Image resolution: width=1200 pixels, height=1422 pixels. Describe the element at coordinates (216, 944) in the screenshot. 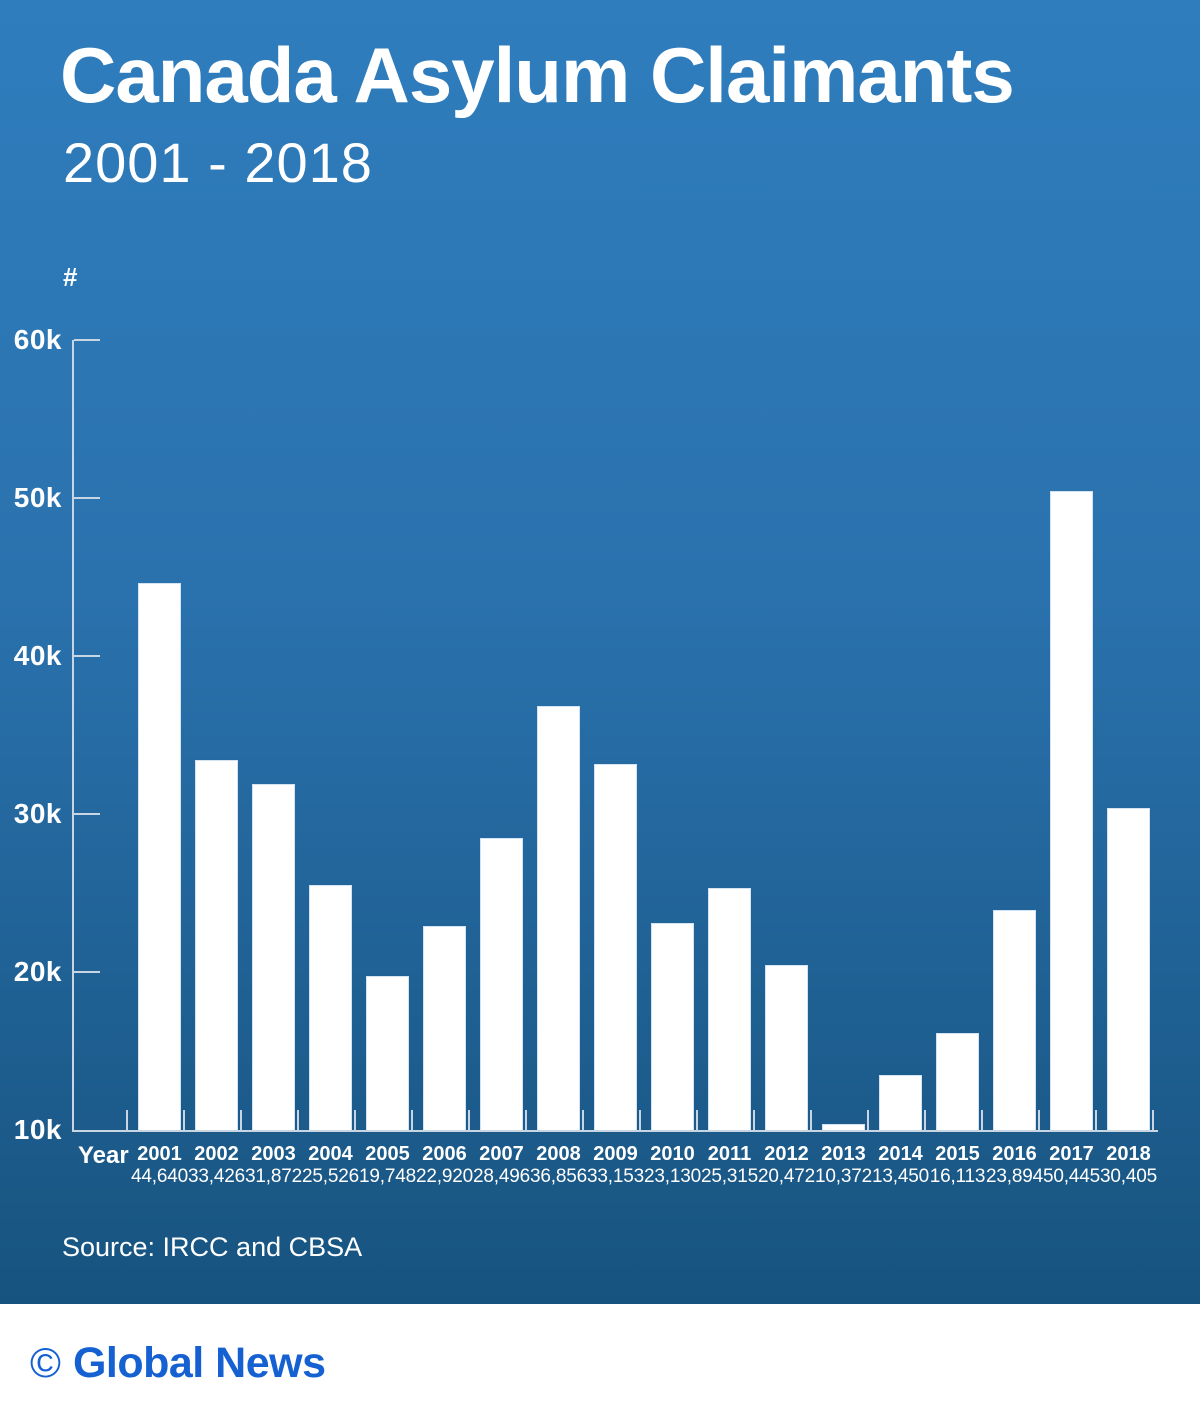

I see `bar-2002` at that location.